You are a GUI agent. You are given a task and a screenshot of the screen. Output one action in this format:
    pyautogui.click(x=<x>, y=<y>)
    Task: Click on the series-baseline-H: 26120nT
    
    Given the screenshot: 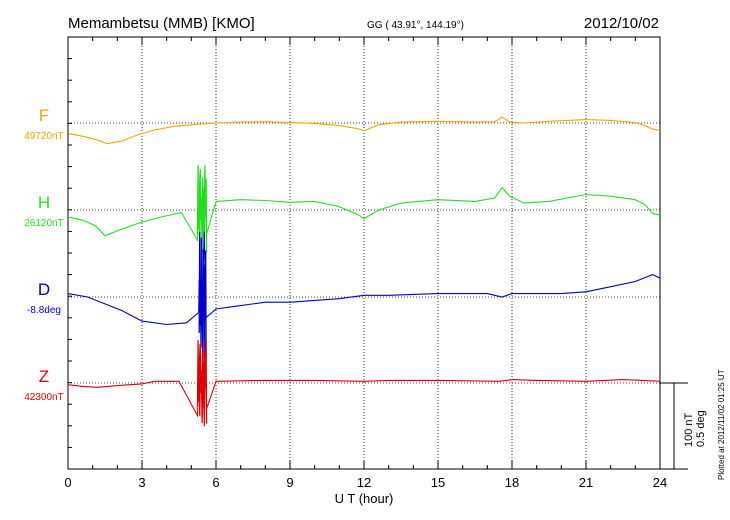 What is the action you would take?
    pyautogui.click(x=43, y=223)
    